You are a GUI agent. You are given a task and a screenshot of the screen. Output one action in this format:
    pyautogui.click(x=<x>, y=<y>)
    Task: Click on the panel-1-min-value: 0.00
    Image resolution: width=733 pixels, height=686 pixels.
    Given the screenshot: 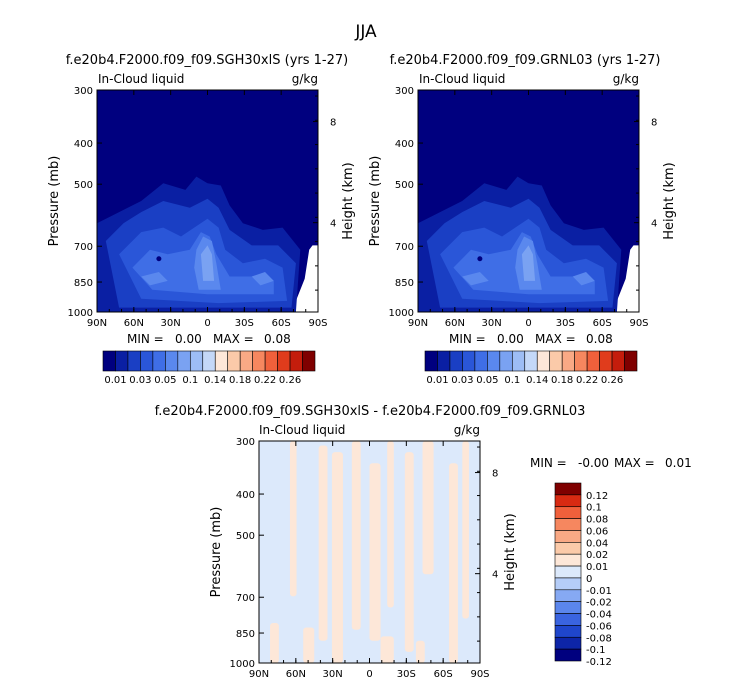 What is the action you would take?
    pyautogui.click(x=188, y=339)
    